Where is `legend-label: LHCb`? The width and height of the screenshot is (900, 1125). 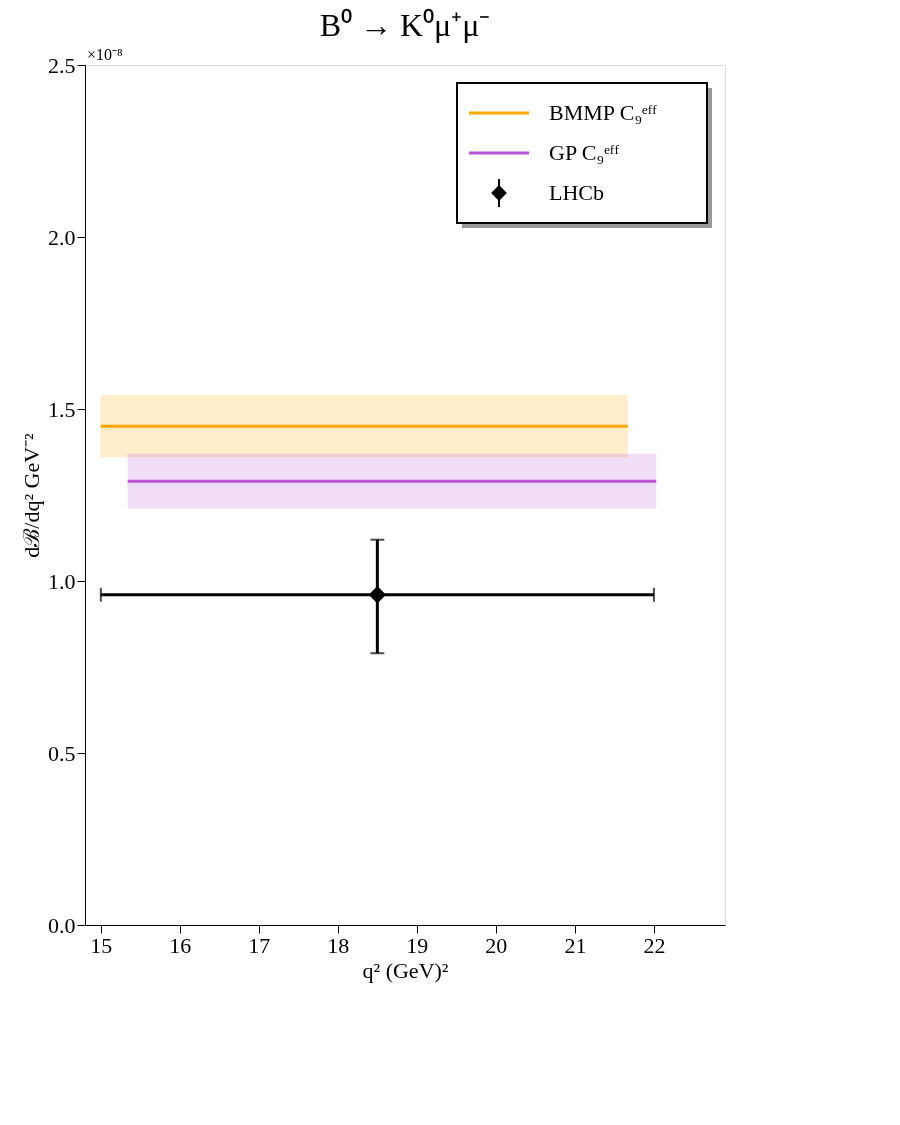
legend-label: LHCb is located at coordinates (576, 192).